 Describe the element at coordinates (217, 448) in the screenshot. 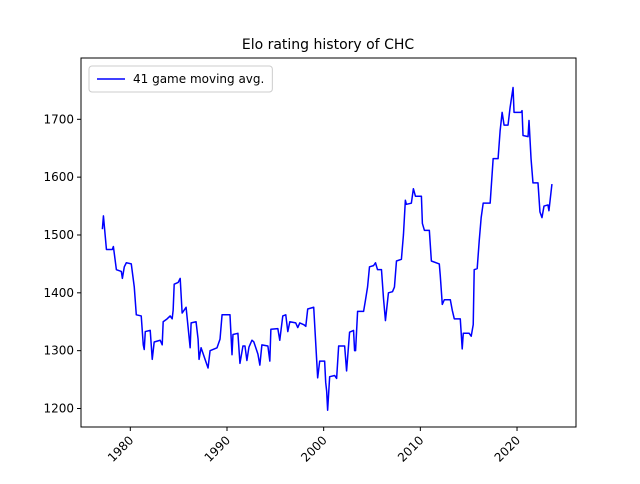

I see `x-tick-label: 1990` at that location.